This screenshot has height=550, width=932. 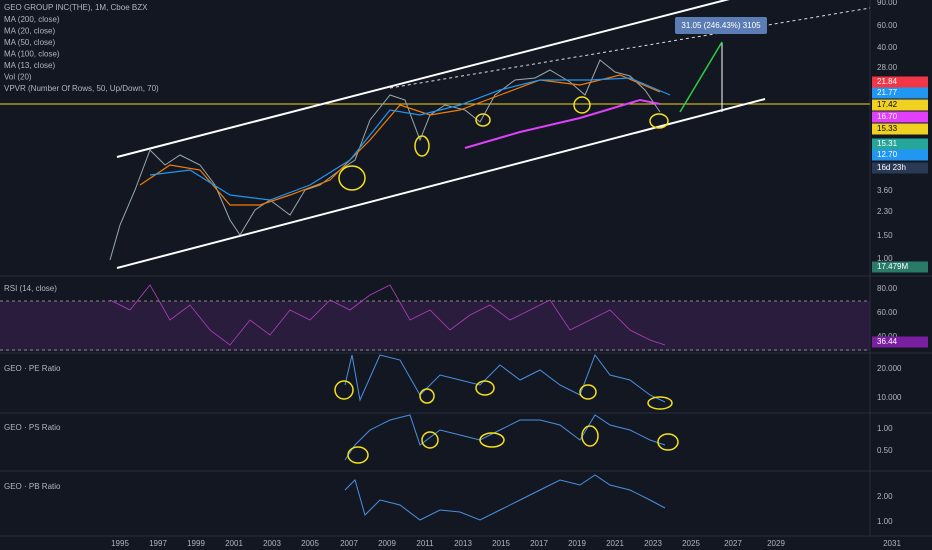 I want to click on time-label: 2001, so click(x=234, y=543).